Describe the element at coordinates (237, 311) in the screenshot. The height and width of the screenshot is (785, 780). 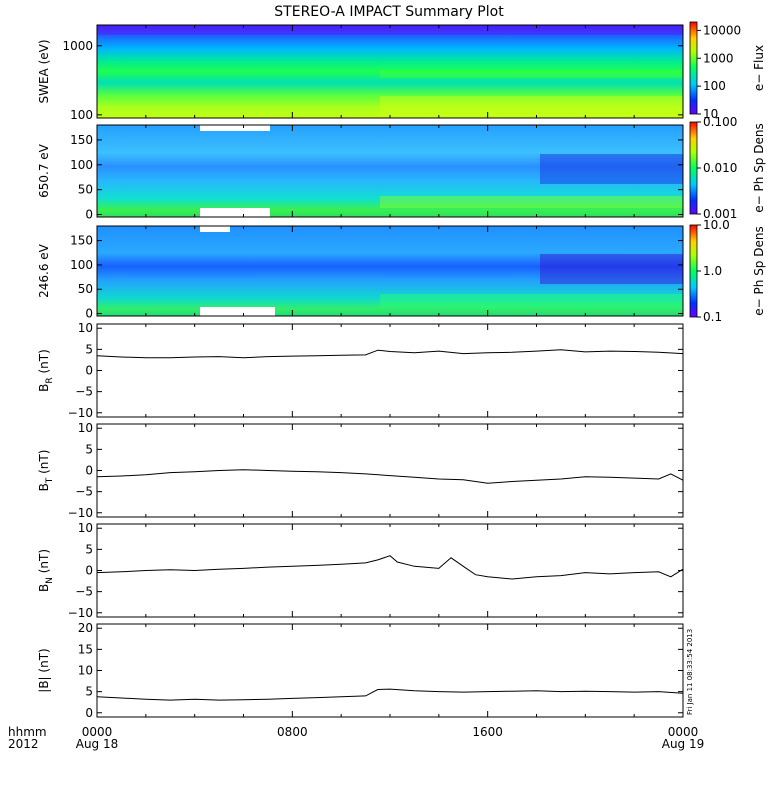
I see `pad-246-gap-bottom` at that location.